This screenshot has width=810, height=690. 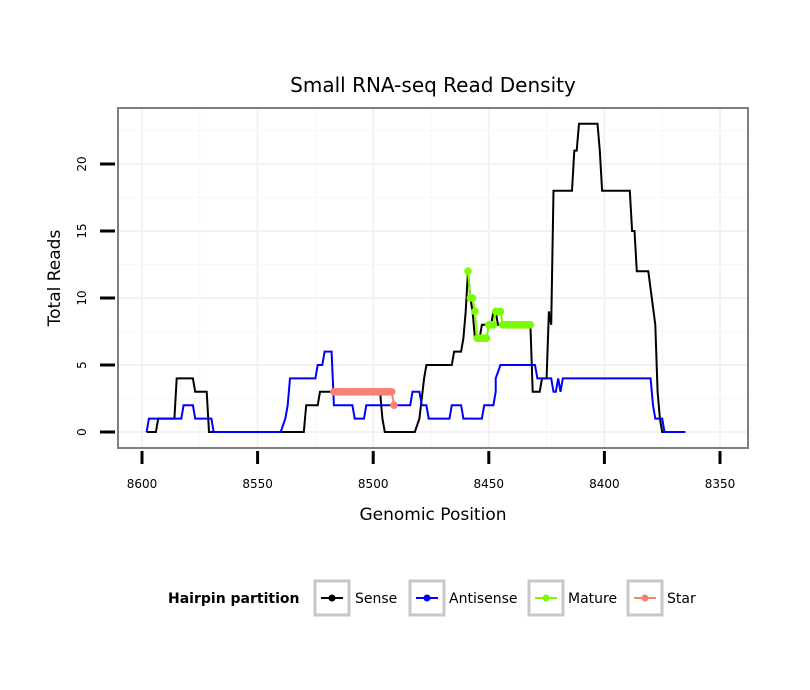 I want to click on x-tick-label: 8550, so click(x=257, y=484).